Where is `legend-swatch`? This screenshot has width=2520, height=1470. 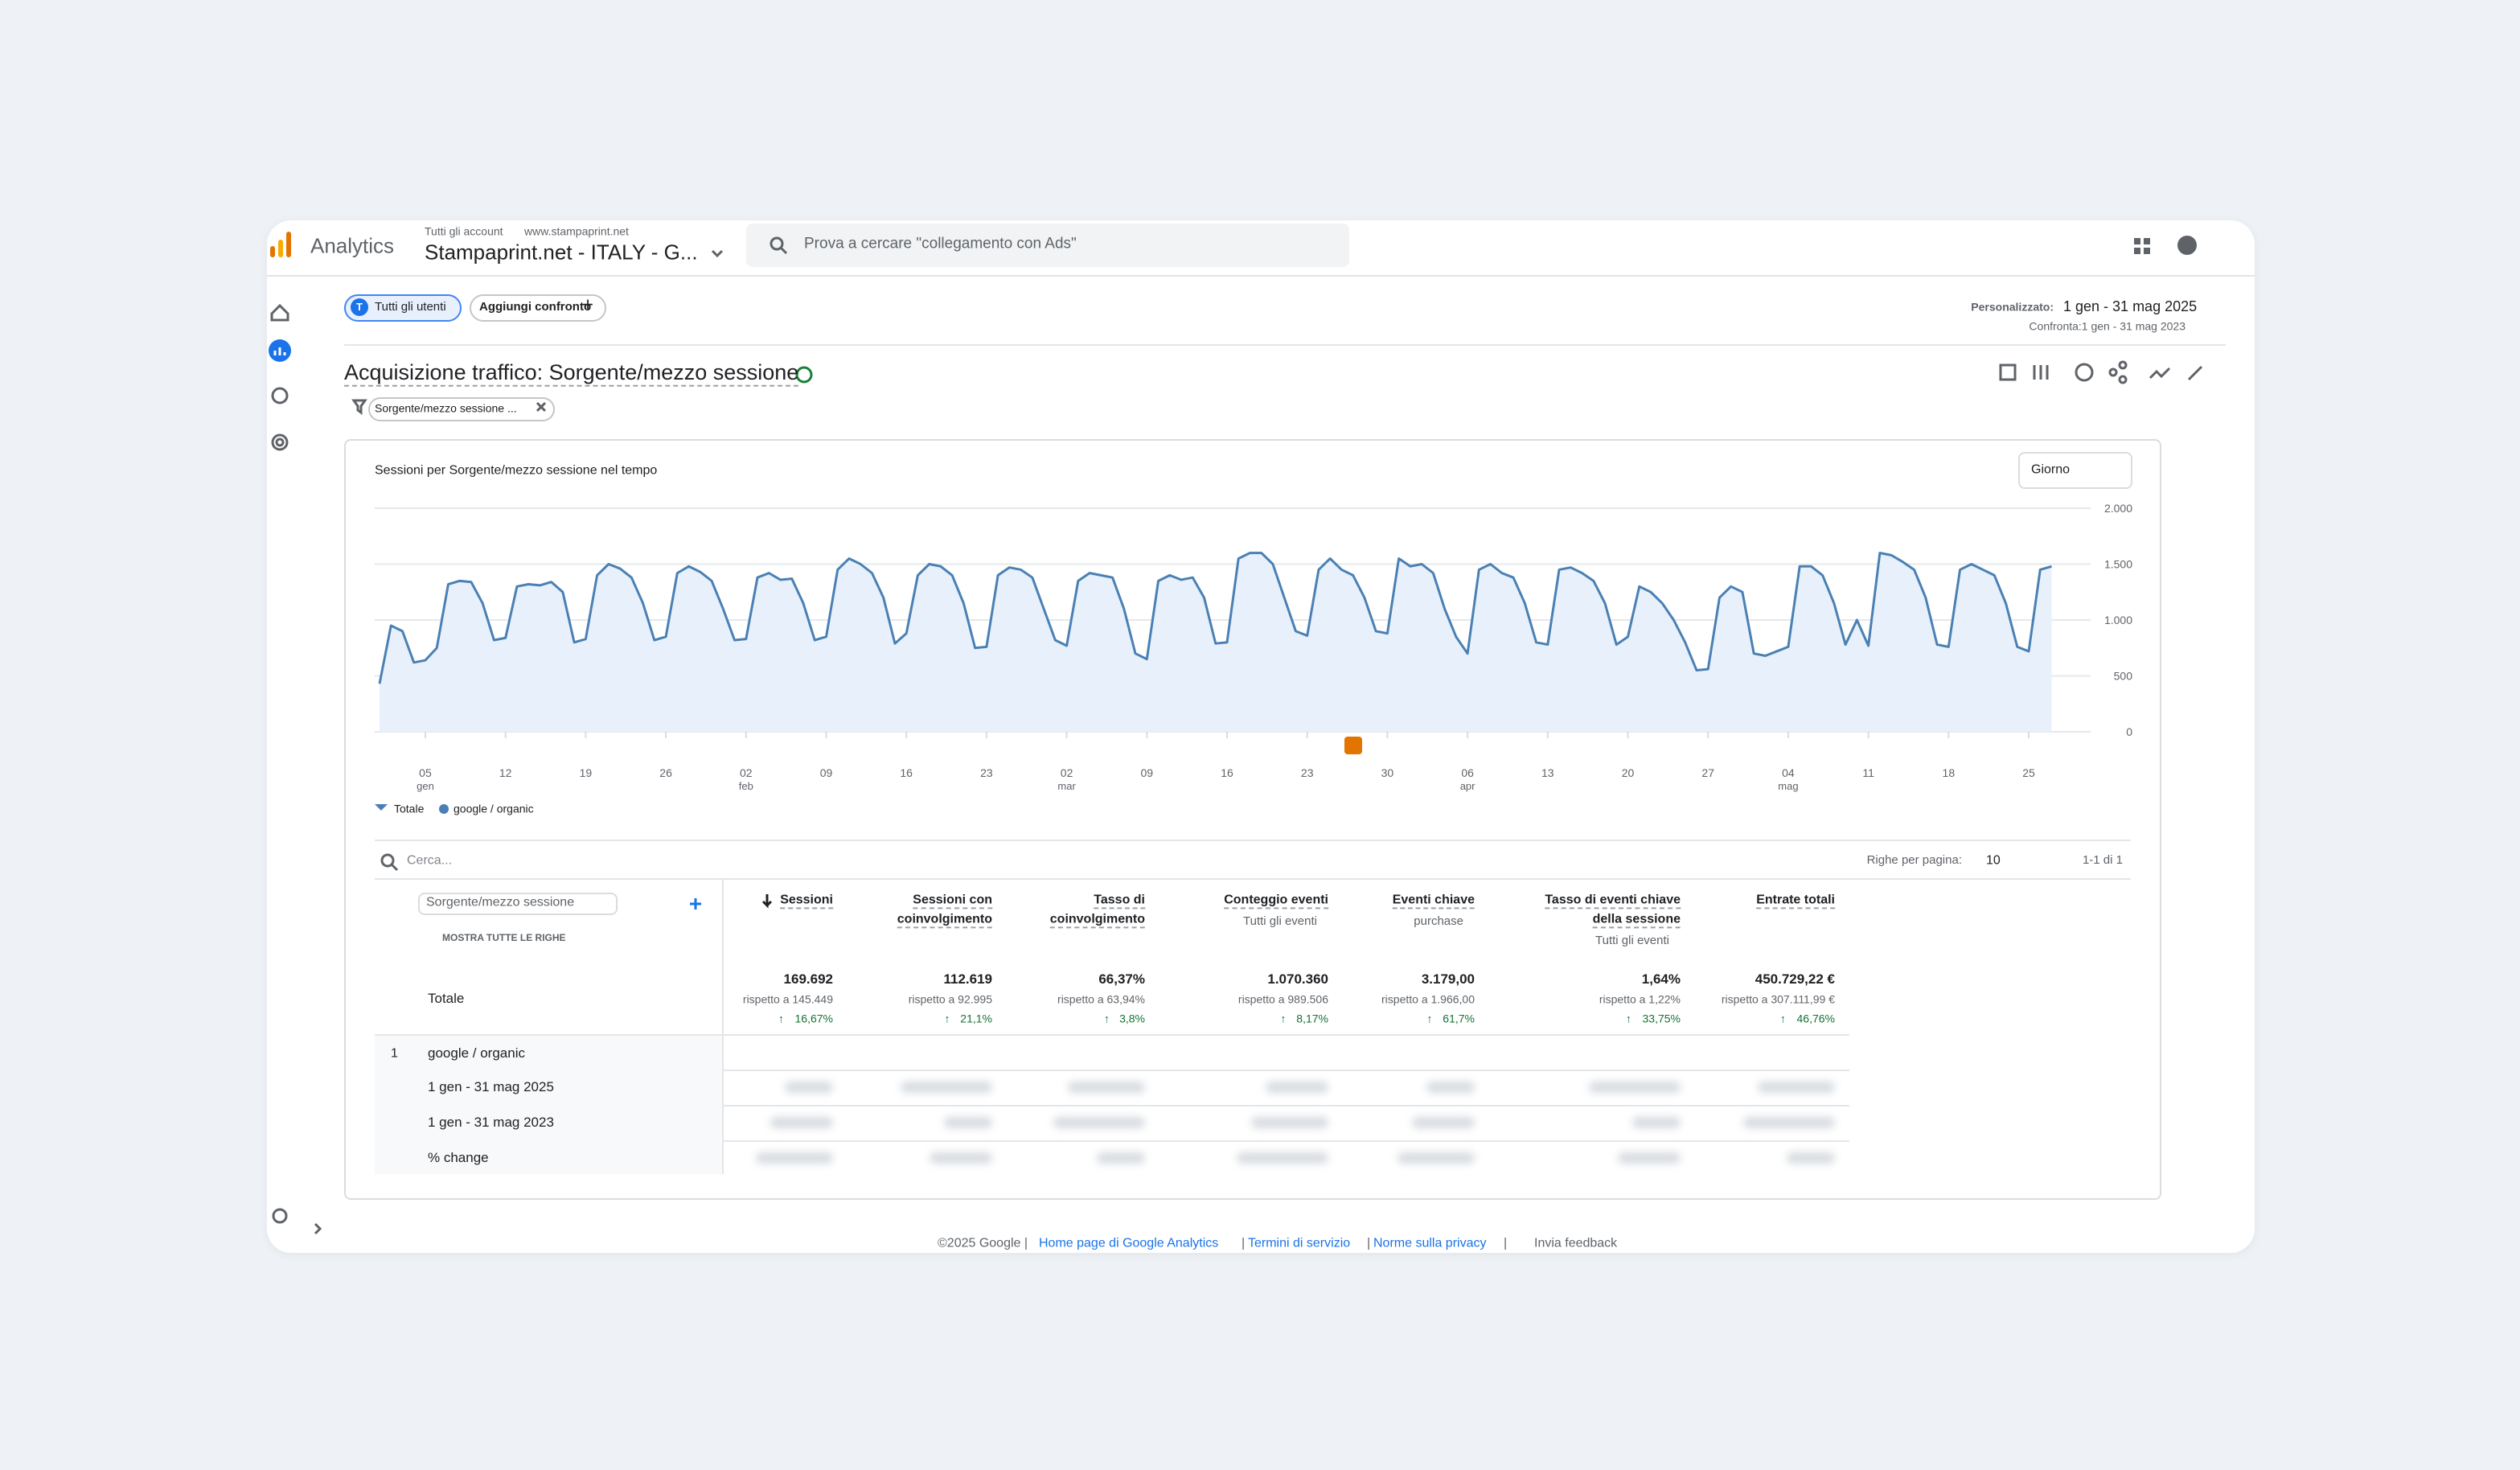
legend-swatch is located at coordinates (444, 809).